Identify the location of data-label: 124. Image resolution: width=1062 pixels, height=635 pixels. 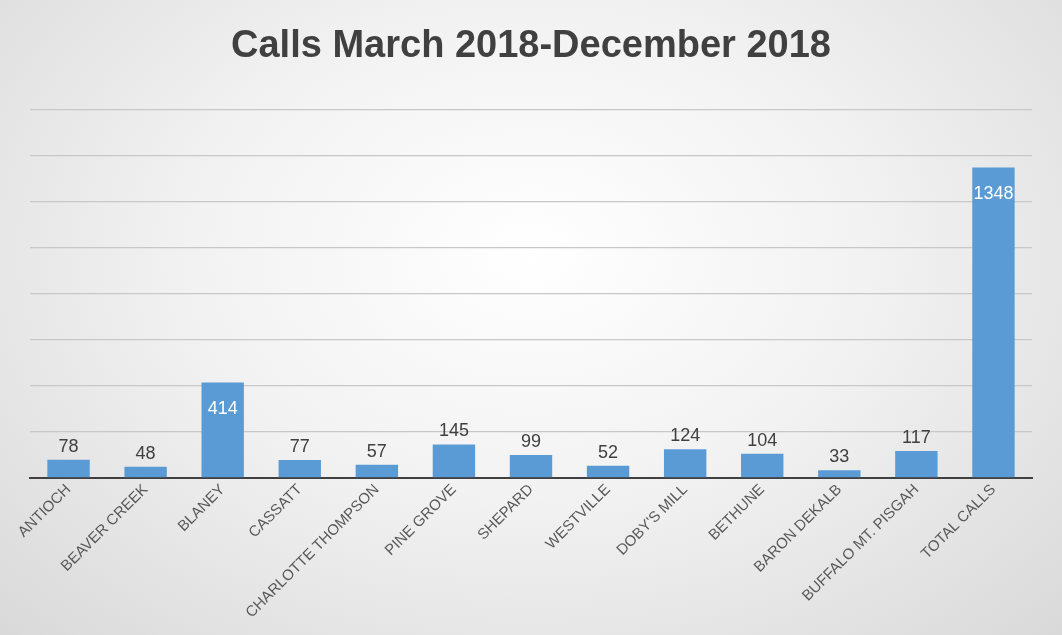
(685, 435).